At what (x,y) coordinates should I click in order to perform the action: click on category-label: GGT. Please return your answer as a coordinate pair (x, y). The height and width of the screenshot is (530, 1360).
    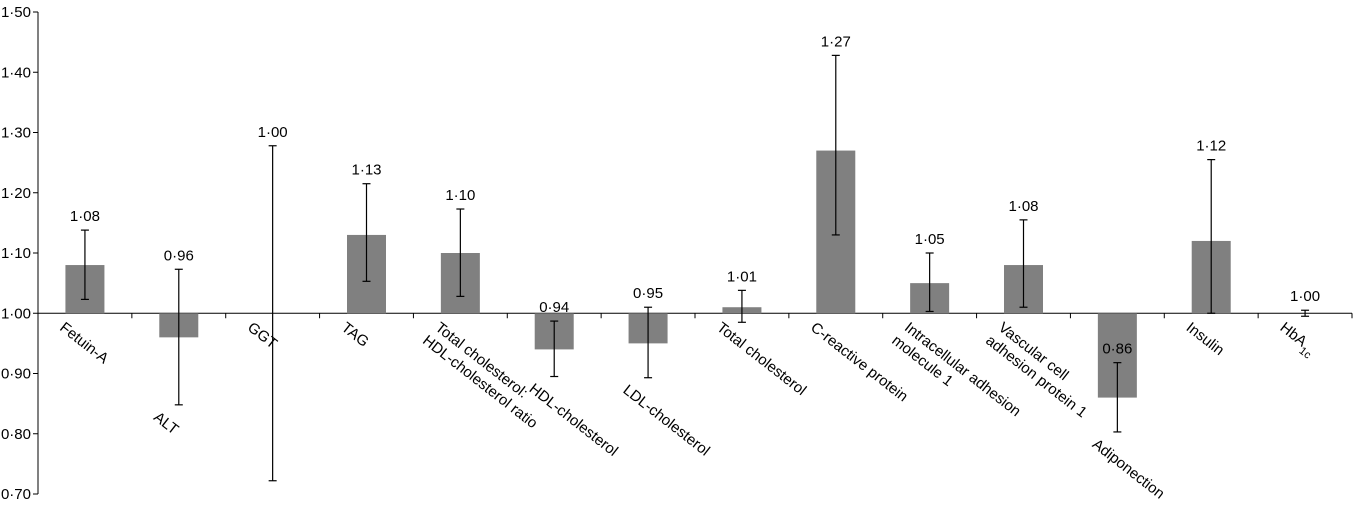
    Looking at the image, I should click on (262, 335).